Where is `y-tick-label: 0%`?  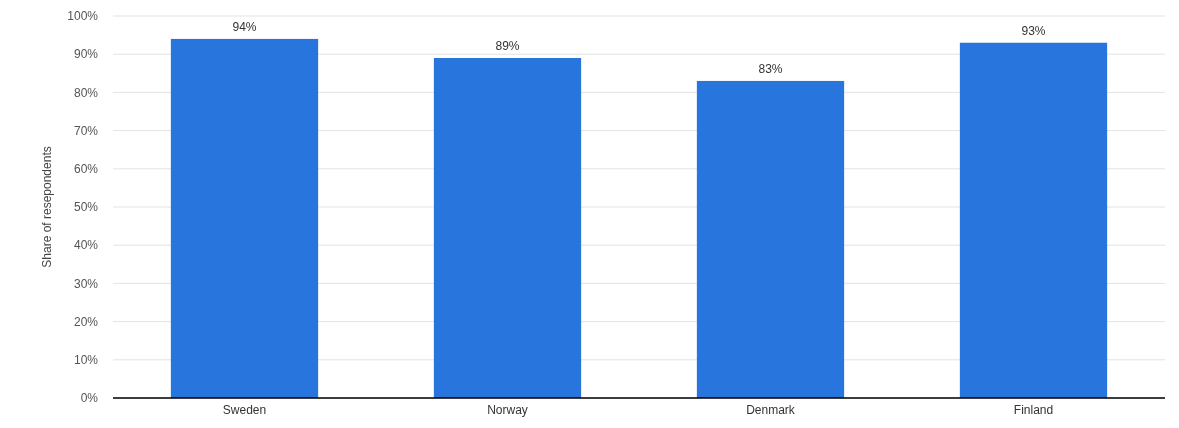
y-tick-label: 0% is located at coordinates (89, 398).